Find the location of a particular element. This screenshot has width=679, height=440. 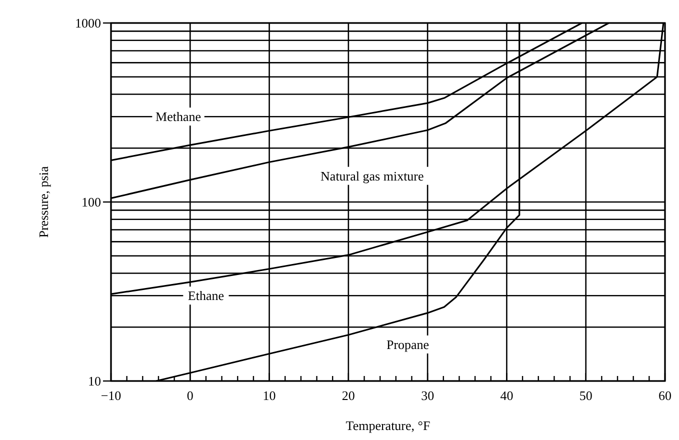

x-tick-label: 10 is located at coordinates (269, 395).